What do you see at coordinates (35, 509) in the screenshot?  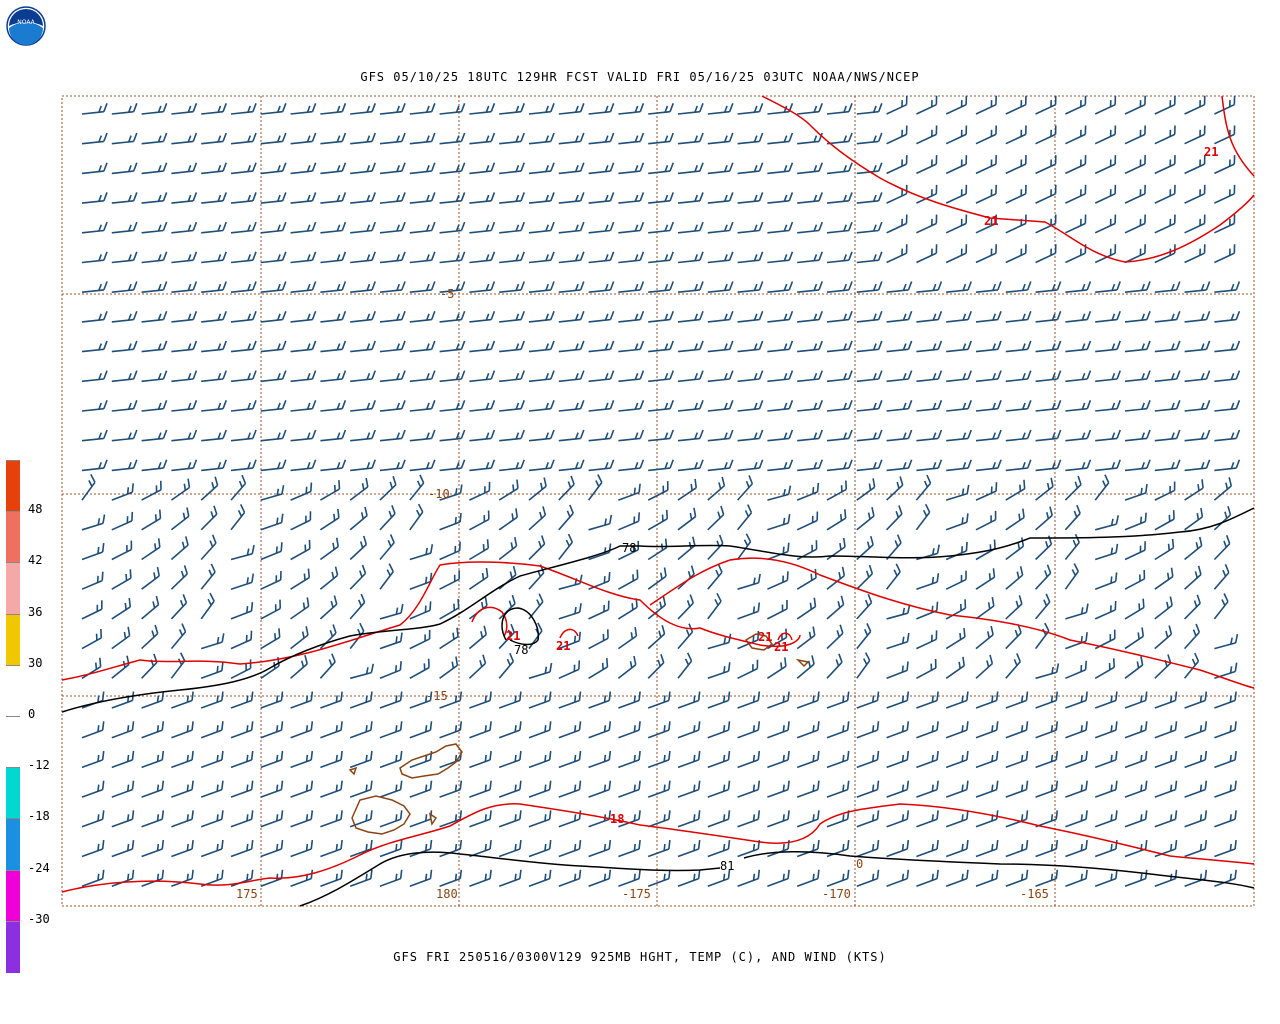 I see `color-scale-label: 48` at bounding box center [35, 509].